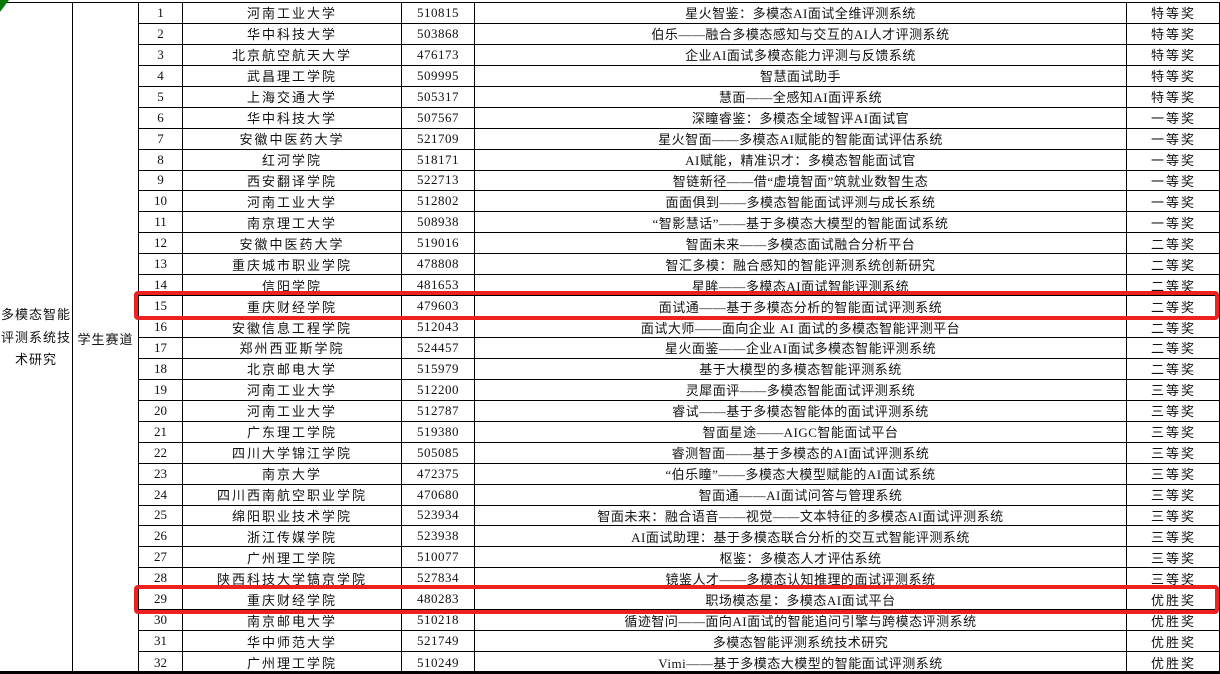 The image size is (1220, 674). I want to click on project-title-cell: 星火智面——多模态AI赋能的智能面试评估系统, so click(801, 138).